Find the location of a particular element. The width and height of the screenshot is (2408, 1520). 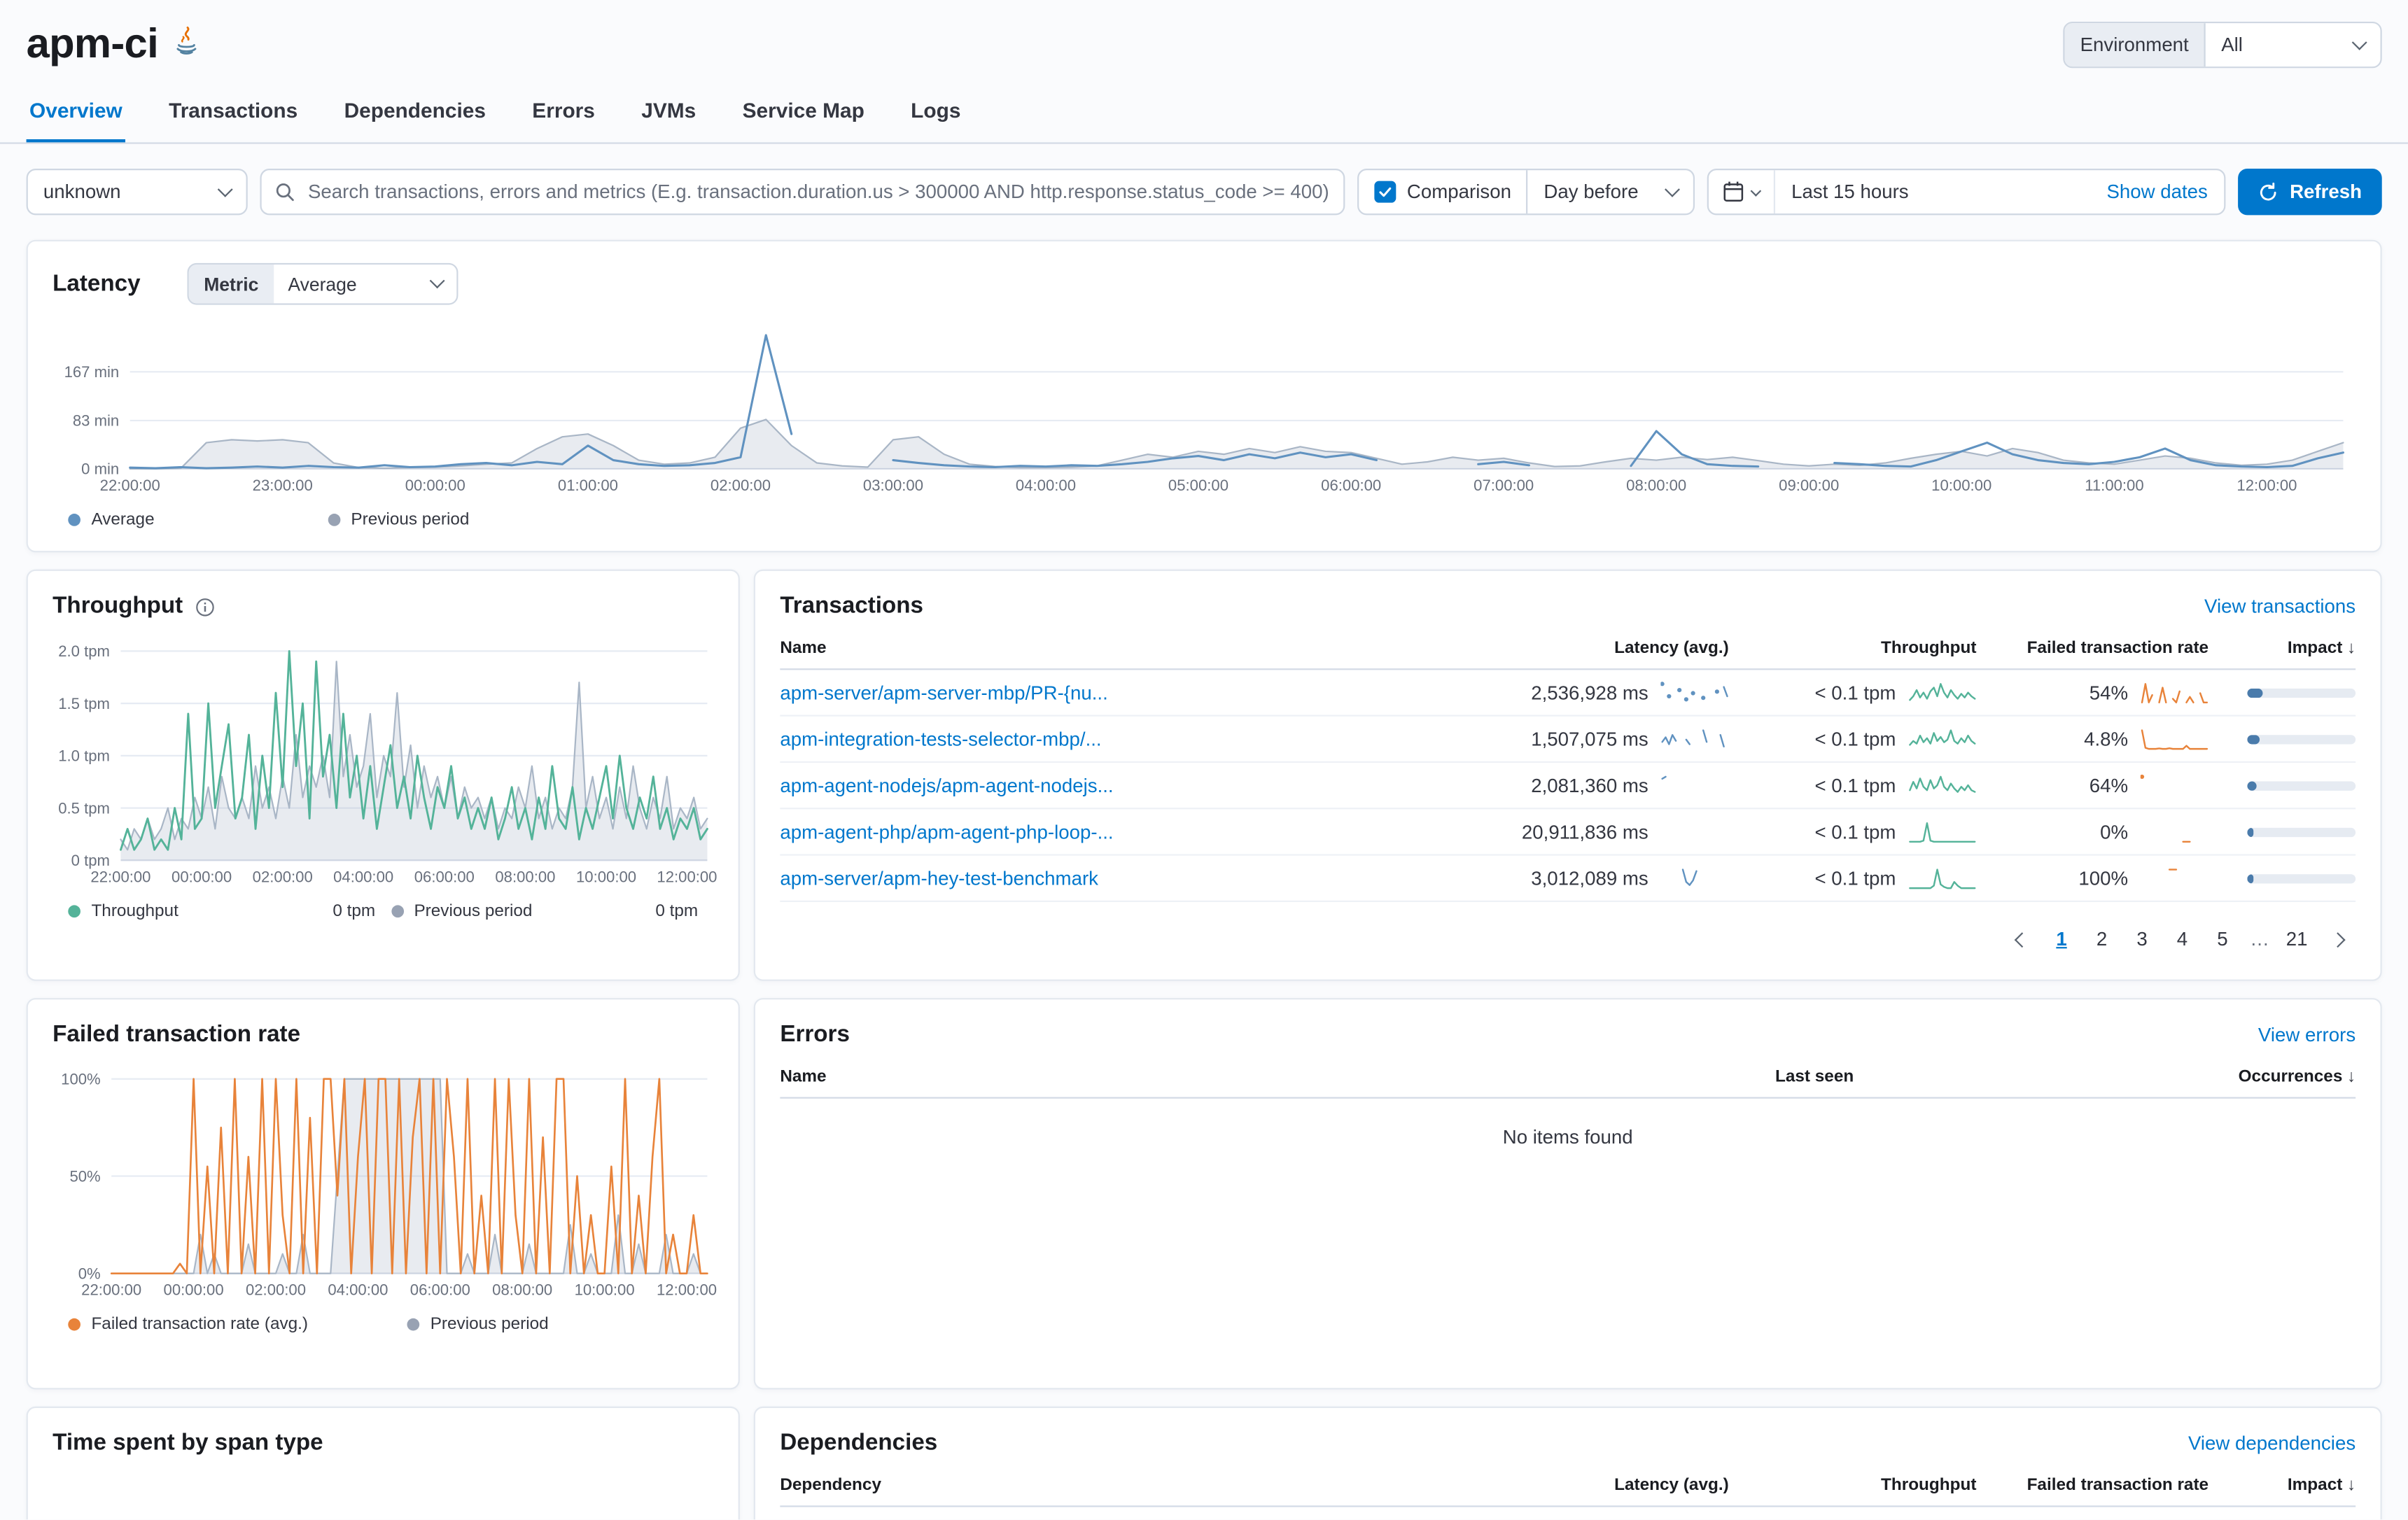

view-errors-link: View errors is located at coordinates (2307, 1034).